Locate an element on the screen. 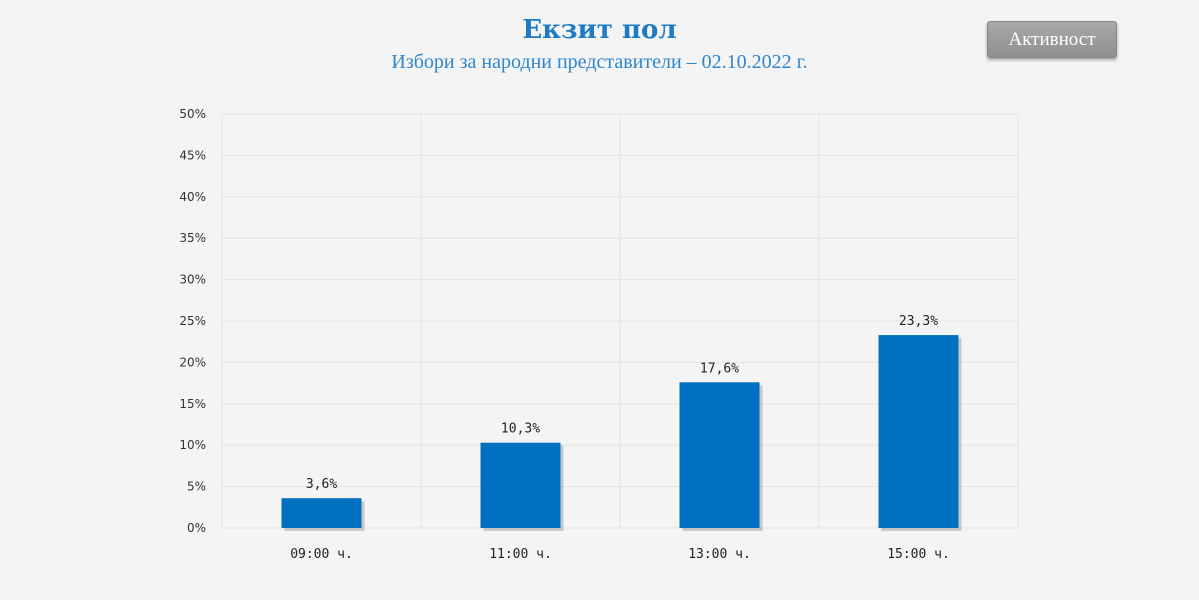 This screenshot has height=600, width=1199. y-tick-label: 15% is located at coordinates (192, 404).